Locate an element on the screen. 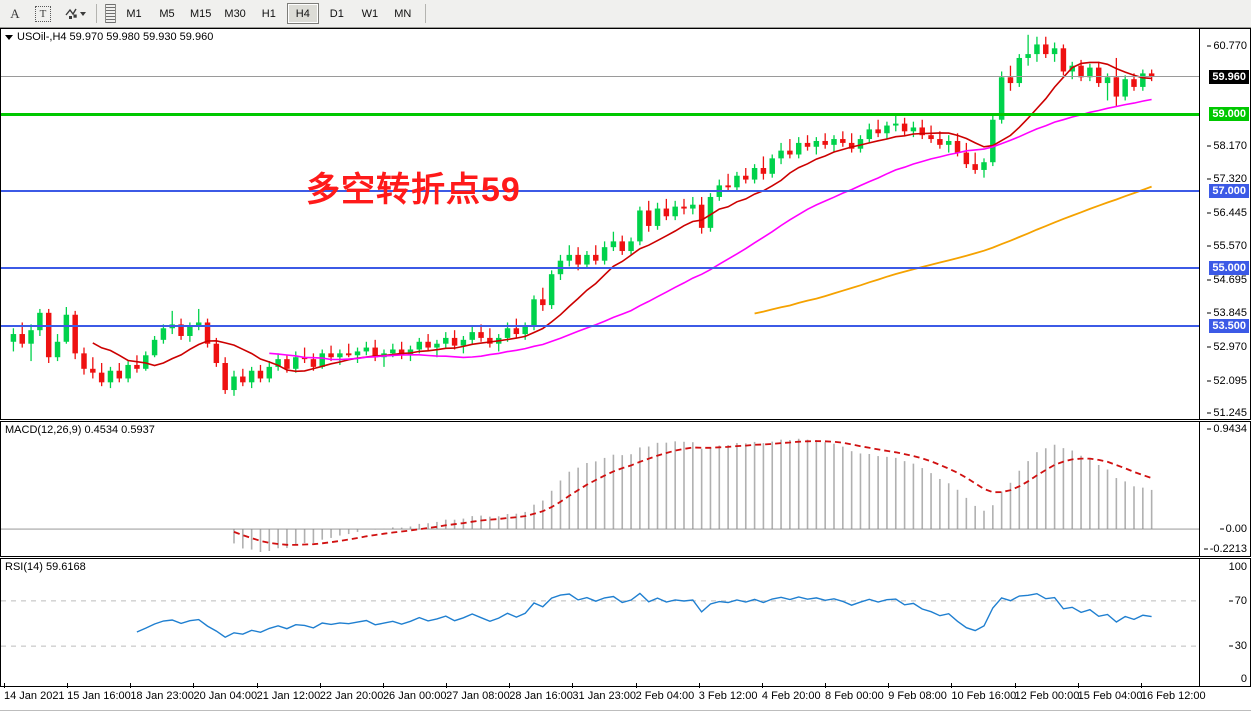 The width and height of the screenshot is (1251, 711). macd-tick-0.9434: 0.9434 is located at coordinates (1227, 429).